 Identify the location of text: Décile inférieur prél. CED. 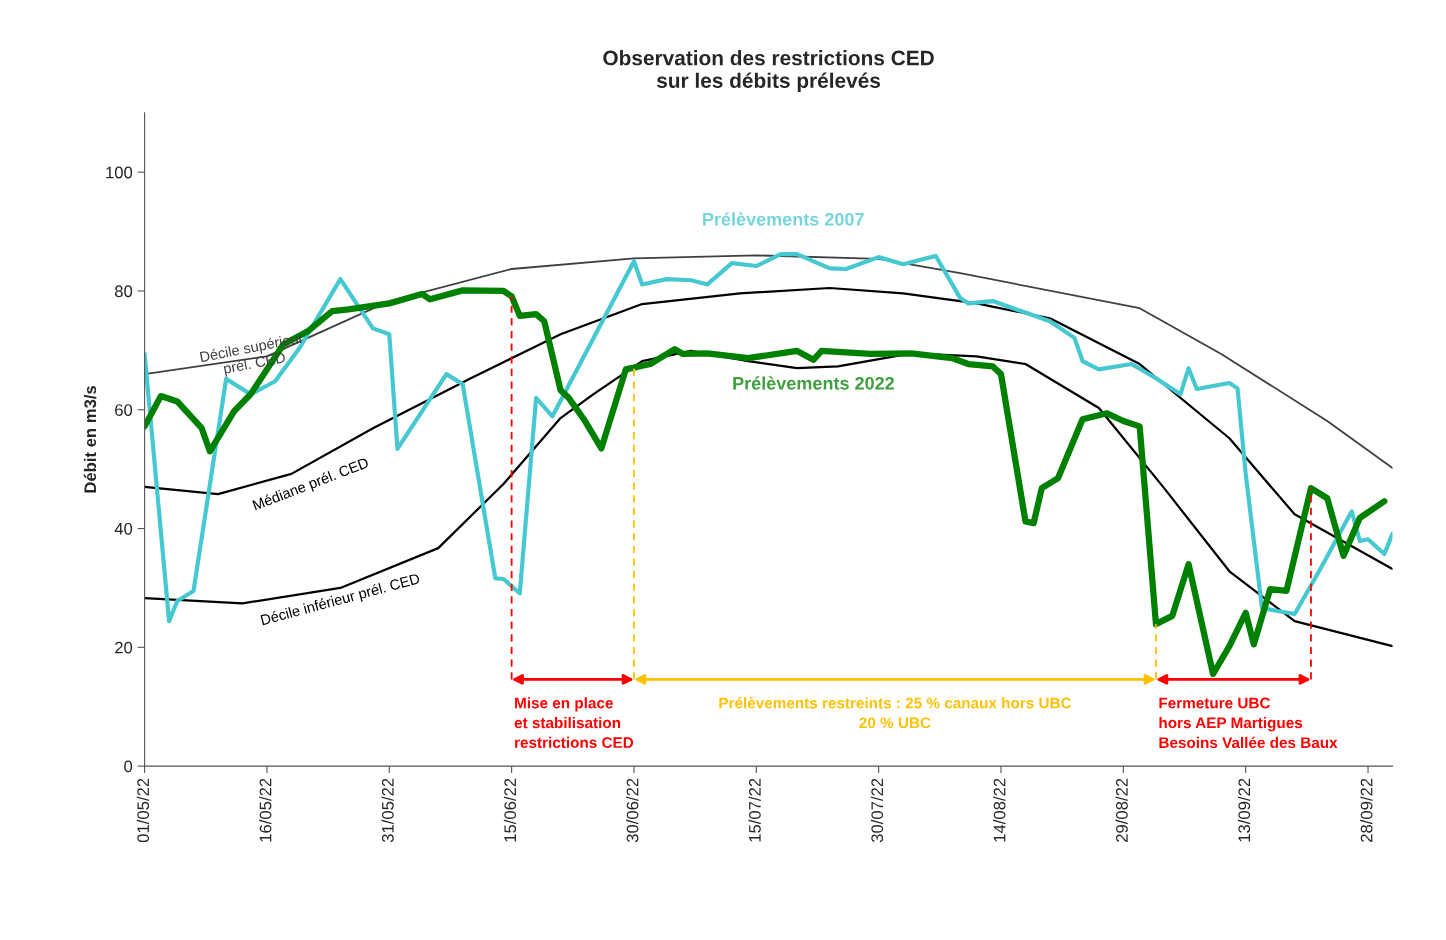
(340, 600).